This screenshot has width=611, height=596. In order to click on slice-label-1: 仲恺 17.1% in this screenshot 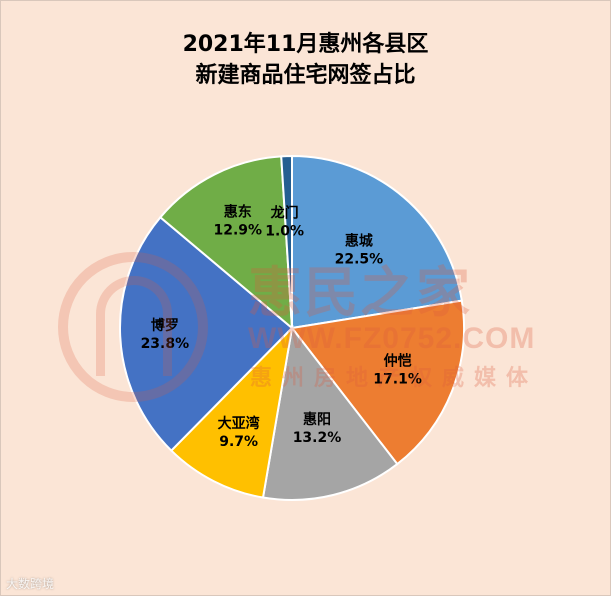, I will do `click(397, 370)`.